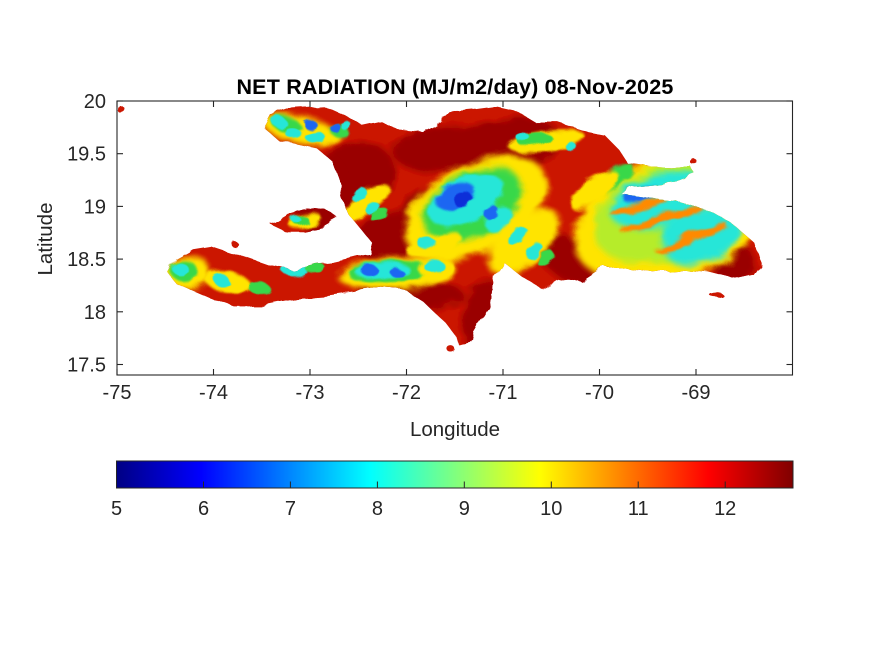 This screenshot has height=656, width=875. Describe the element at coordinates (86, 155) in the screenshot. I see `y-tick-label: 19.5` at that location.